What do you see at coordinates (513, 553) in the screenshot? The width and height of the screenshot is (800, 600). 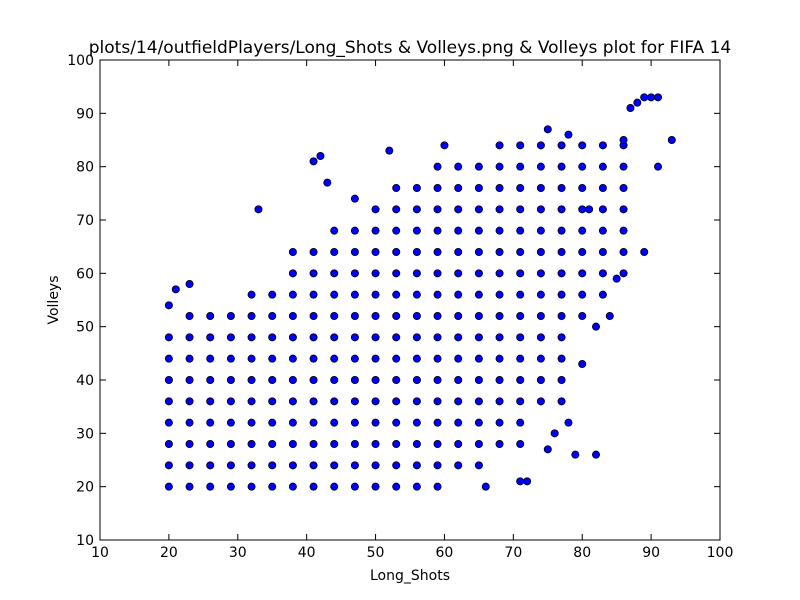 I see `x-tick-label: 70` at bounding box center [513, 553].